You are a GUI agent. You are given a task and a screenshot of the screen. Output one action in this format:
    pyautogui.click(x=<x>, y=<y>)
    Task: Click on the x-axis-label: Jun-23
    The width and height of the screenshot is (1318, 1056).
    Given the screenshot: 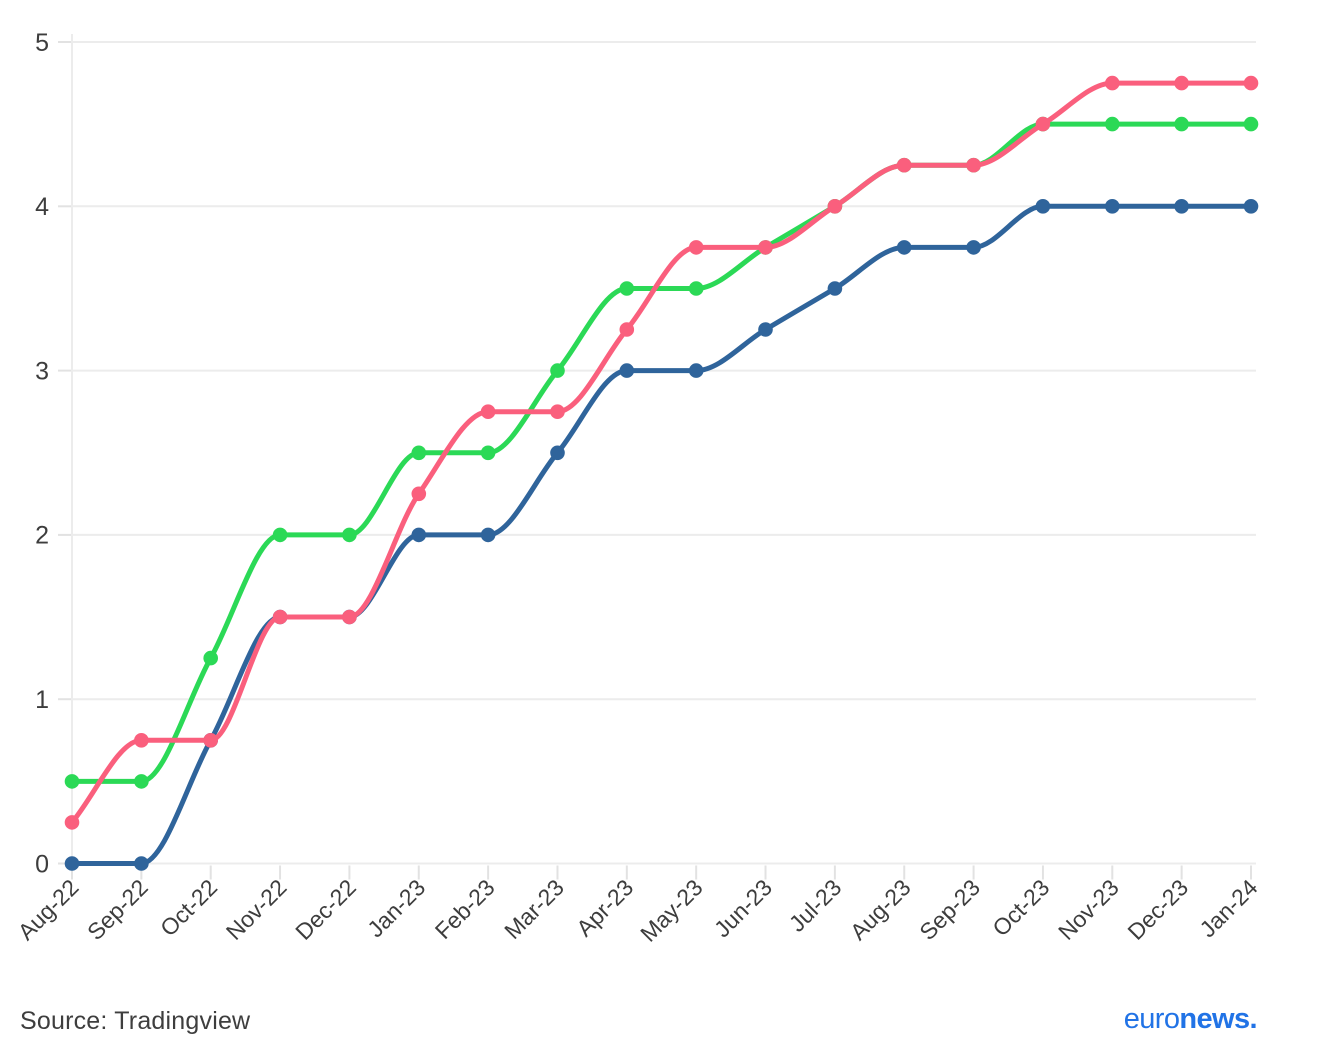 What is the action you would take?
    pyautogui.click(x=743, y=908)
    